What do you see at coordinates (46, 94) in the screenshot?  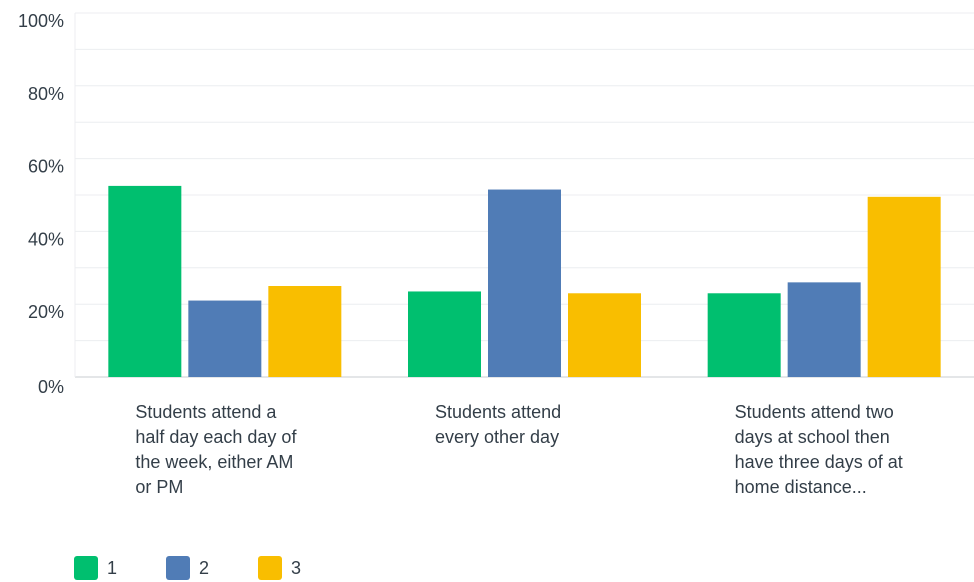 I see `y-tick-label: 80%` at bounding box center [46, 94].